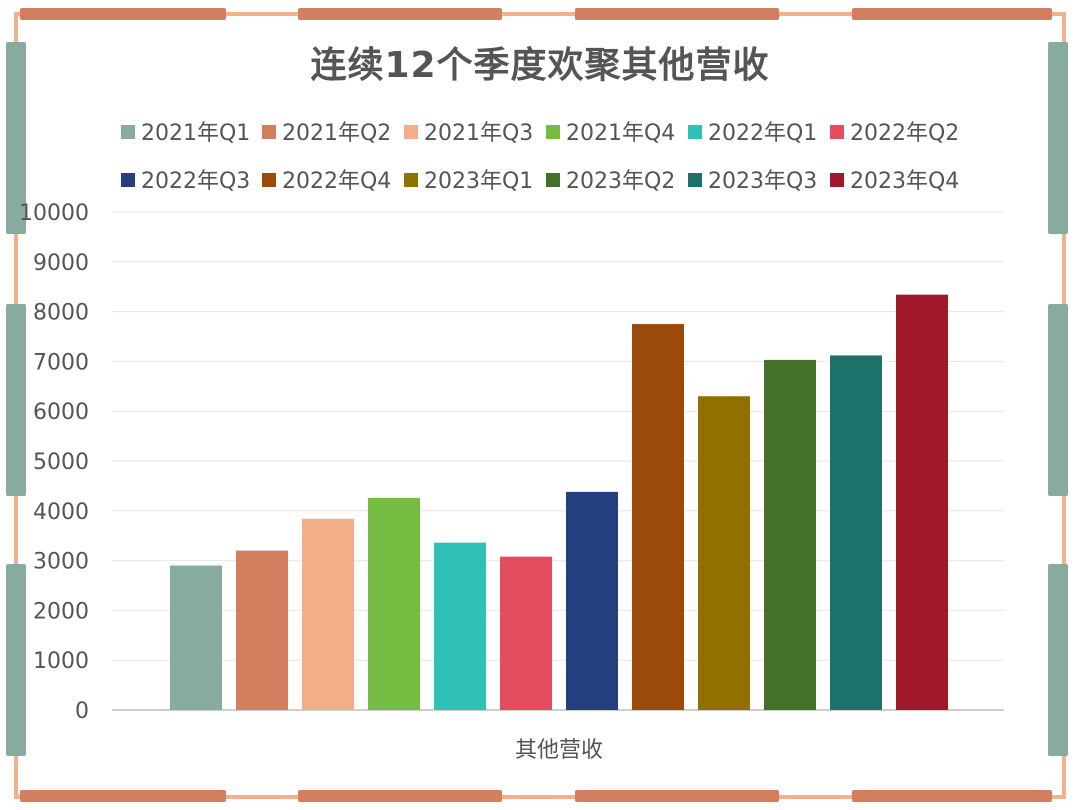 This screenshot has height=810, width=1080. What do you see at coordinates (478, 133) in the screenshot?
I see `legend-label: 2021年Q3` at bounding box center [478, 133].